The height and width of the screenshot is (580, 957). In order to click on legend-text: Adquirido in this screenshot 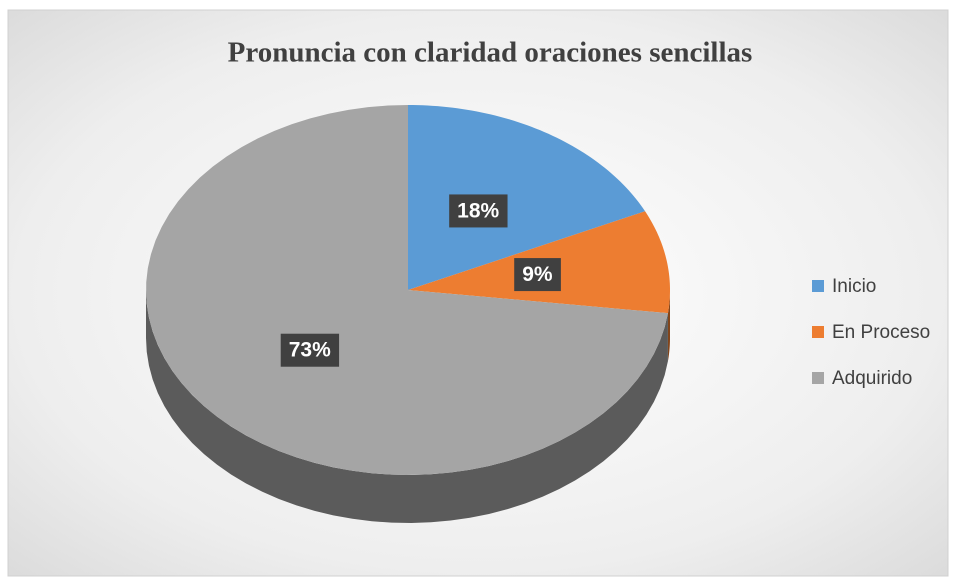, I will do `click(872, 378)`.